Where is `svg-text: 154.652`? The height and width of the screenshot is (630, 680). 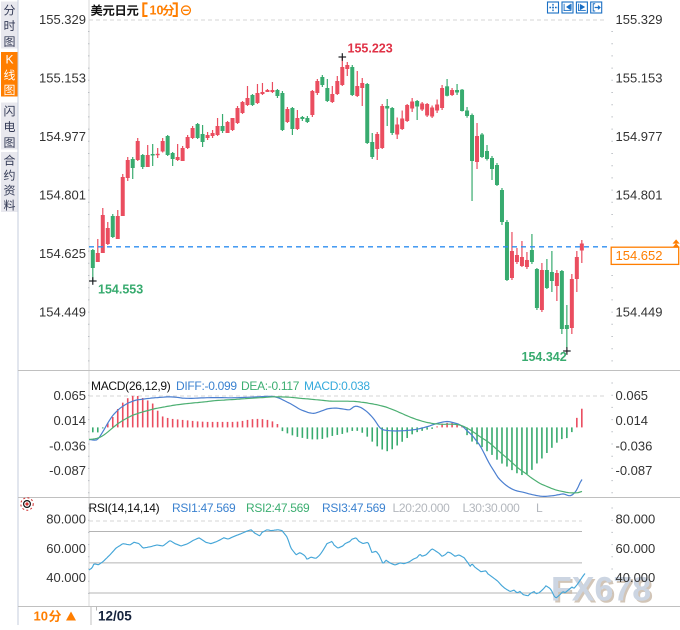
svg-text: 154.652 is located at coordinates (639, 255).